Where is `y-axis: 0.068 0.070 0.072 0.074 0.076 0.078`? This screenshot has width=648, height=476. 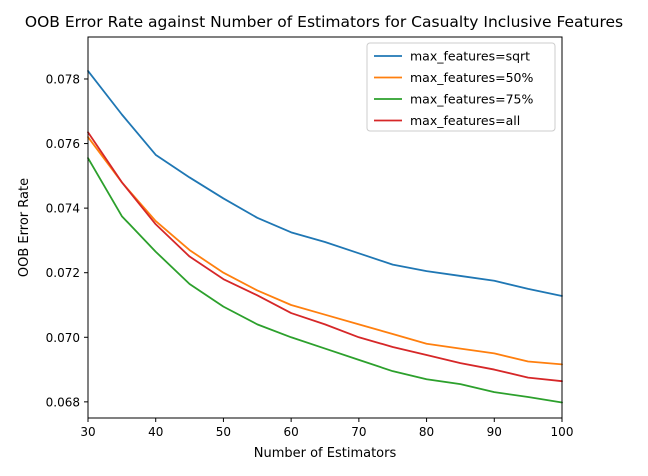
y-axis: 0.068 0.070 0.072 0.074 0.076 0.078 is located at coordinates (67, 240).